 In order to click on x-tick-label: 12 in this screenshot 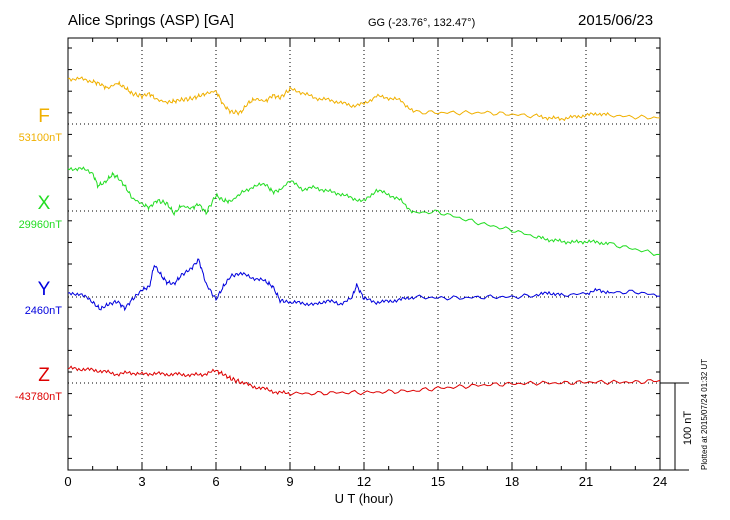, I will do `click(364, 481)`.